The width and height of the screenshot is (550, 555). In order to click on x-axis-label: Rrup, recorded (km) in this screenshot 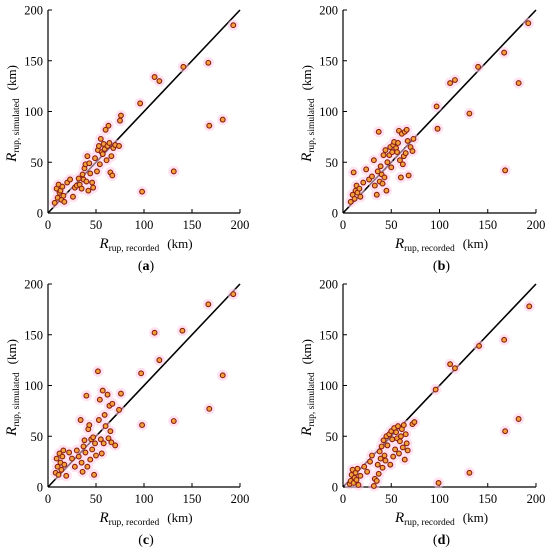, I will do `click(145, 245)`.